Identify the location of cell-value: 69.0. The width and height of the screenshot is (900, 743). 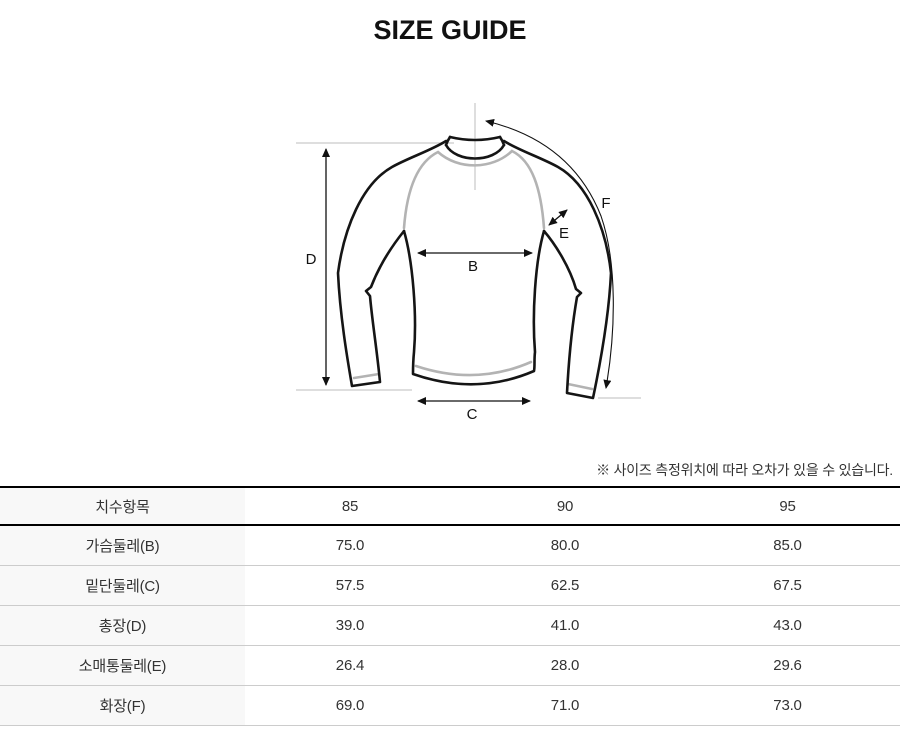
(350, 705).